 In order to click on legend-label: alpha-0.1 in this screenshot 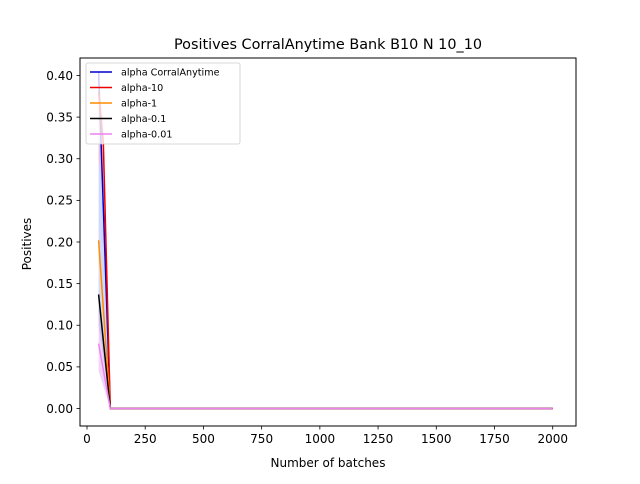, I will do `click(143, 119)`.